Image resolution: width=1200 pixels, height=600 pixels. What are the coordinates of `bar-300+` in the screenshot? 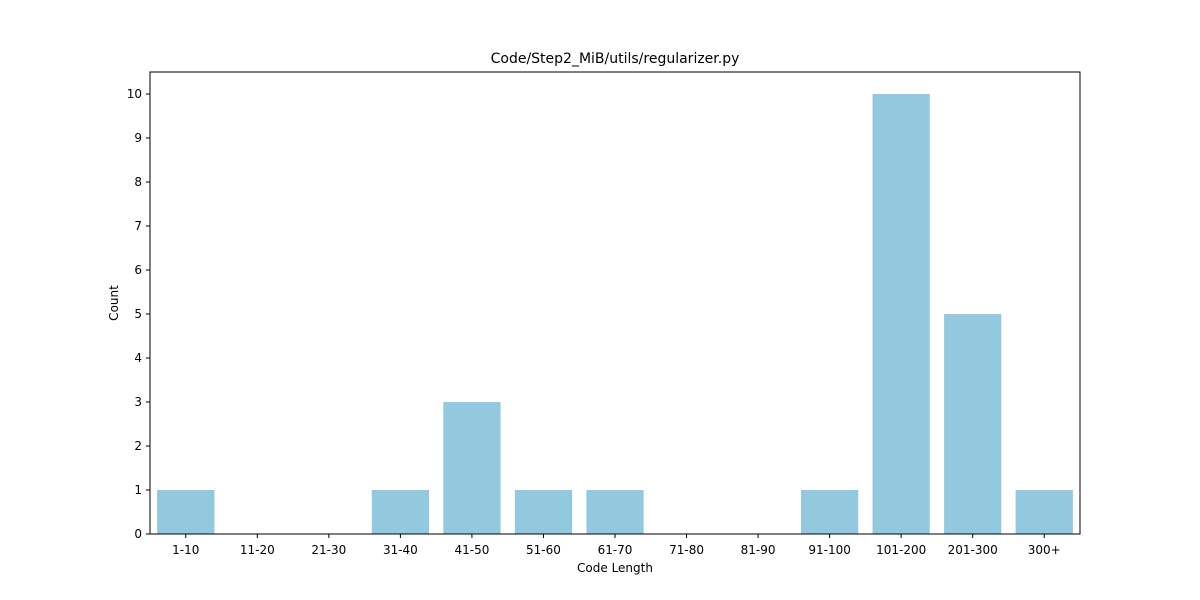 It's located at (1044, 512).